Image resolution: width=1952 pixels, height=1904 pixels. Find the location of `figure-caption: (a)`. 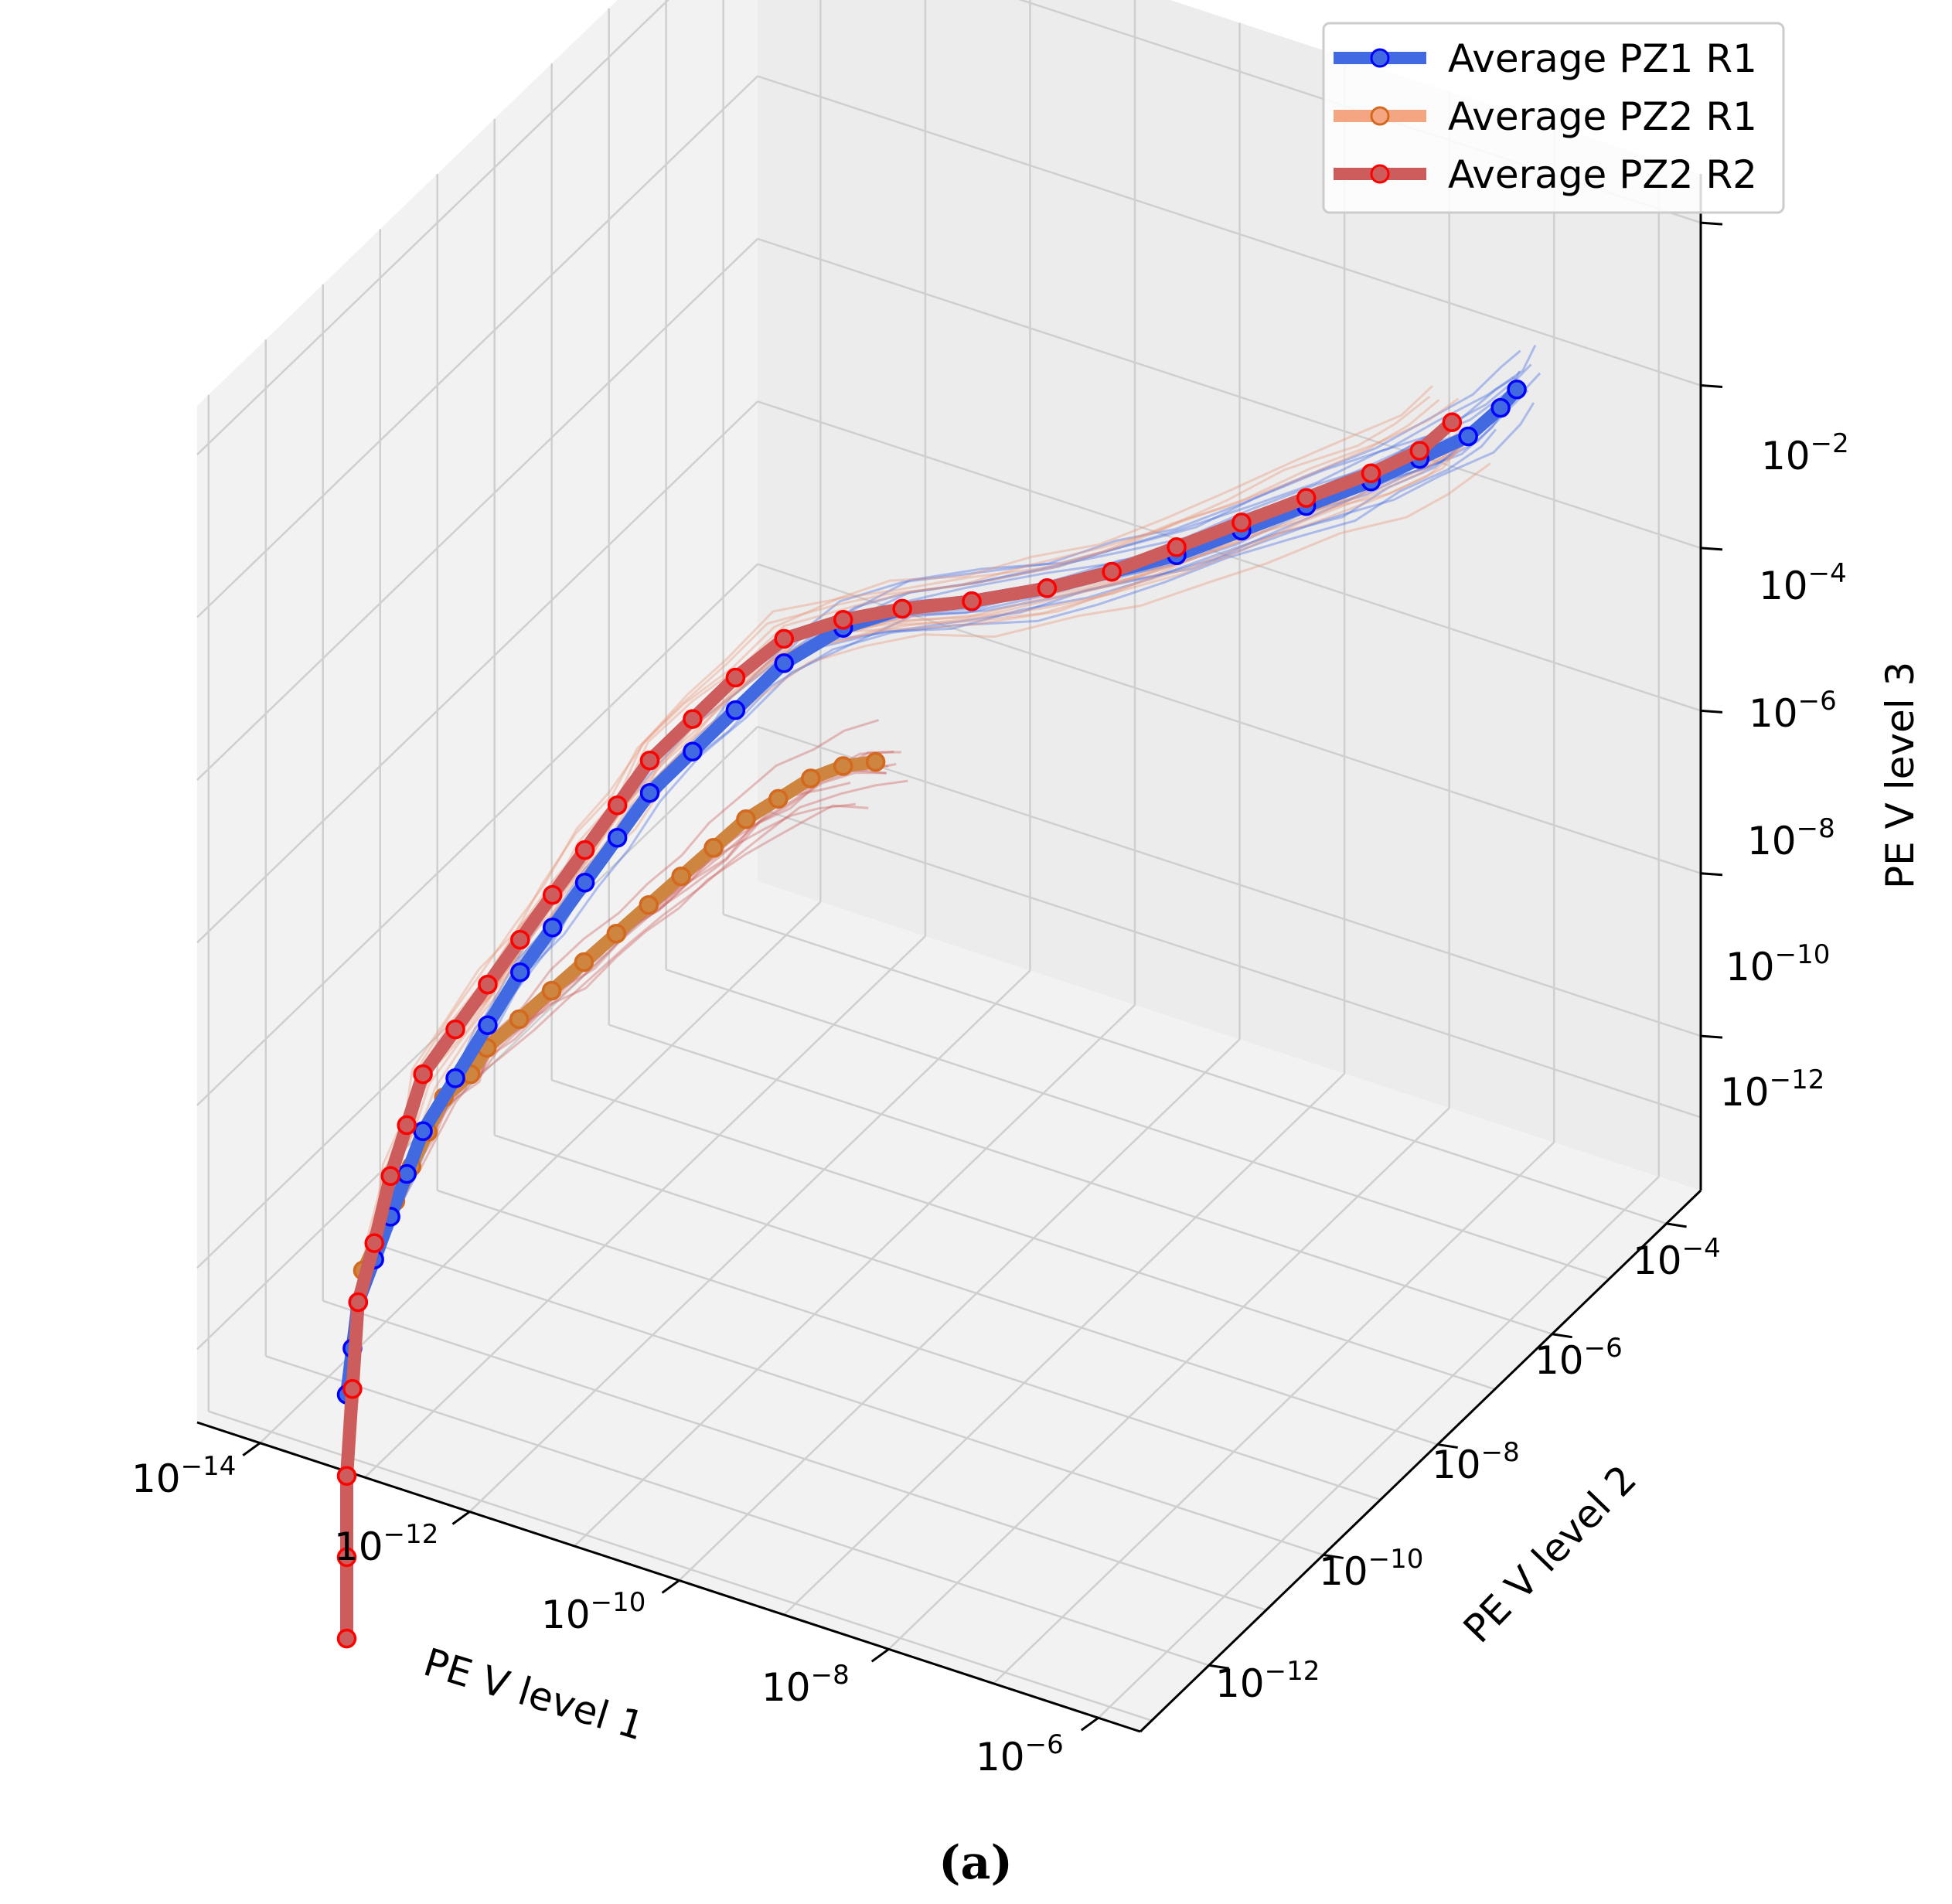

figure-caption: (a) is located at coordinates (976, 1863).